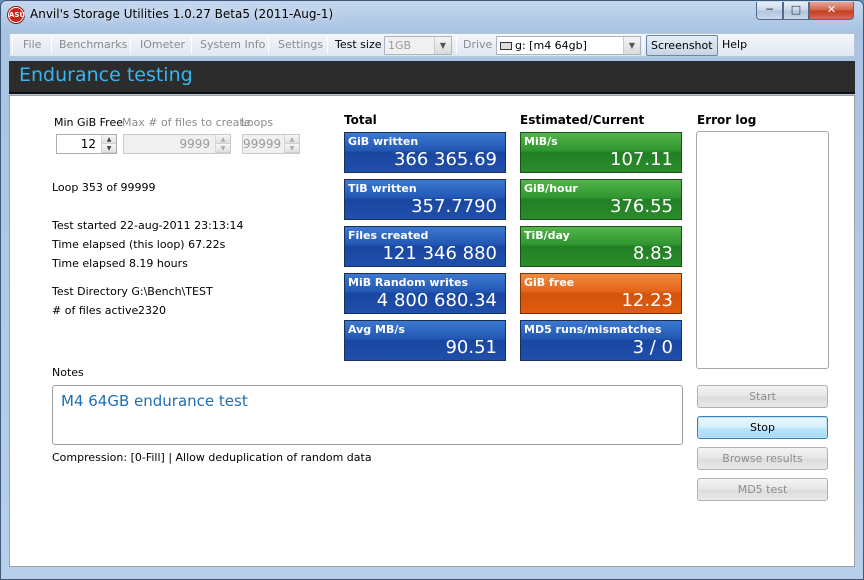  I want to click on min-gib-free-value: 12, so click(88, 144).